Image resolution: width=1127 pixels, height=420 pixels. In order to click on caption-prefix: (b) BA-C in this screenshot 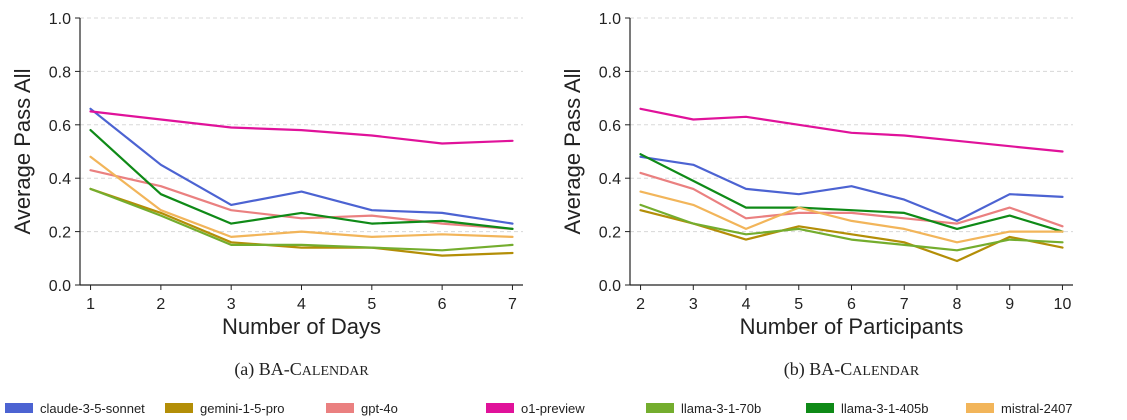, I will do `click(818, 369)`.